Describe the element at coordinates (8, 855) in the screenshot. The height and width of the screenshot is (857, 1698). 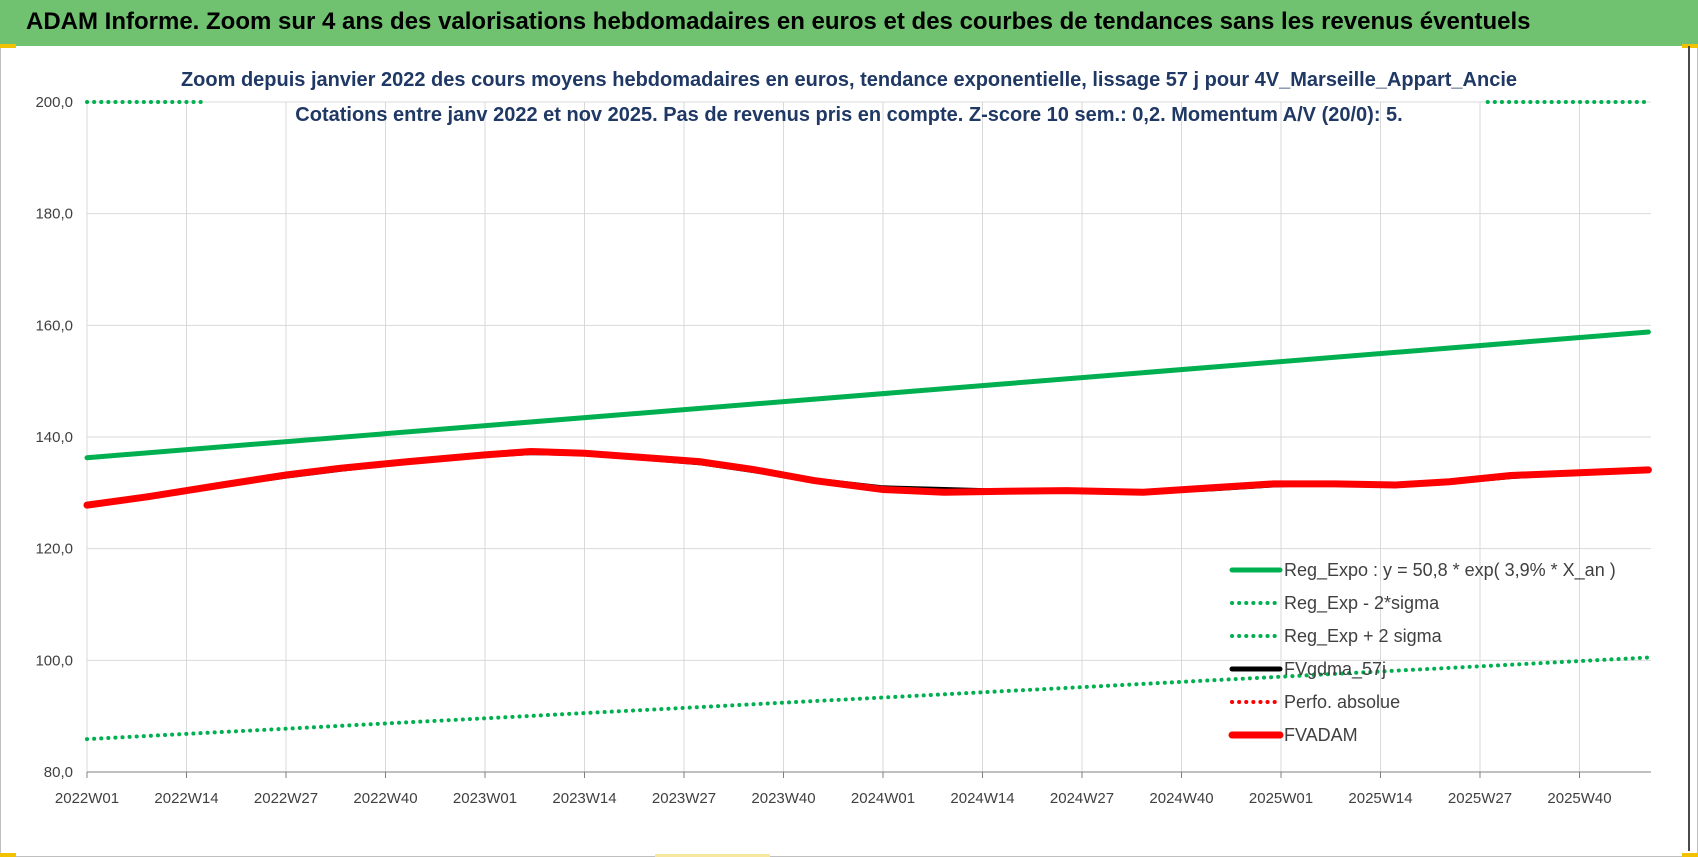
I see `corner-accent-bottom-left` at that location.